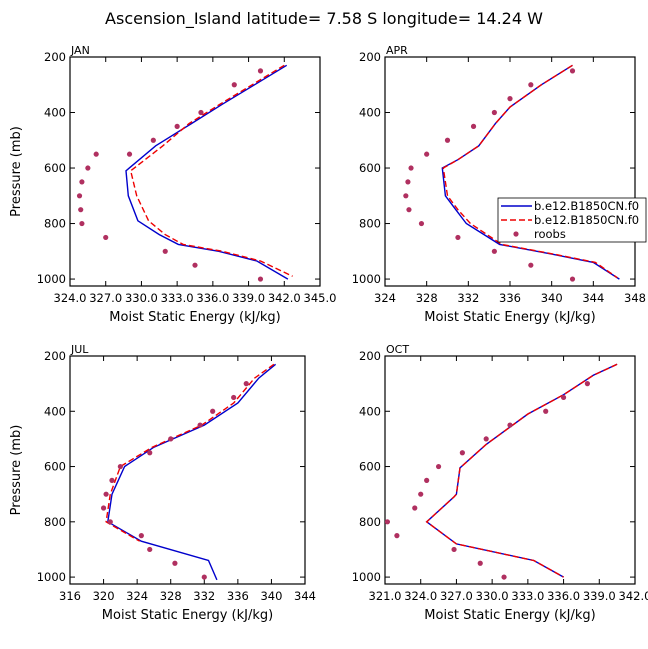 This screenshot has height=649, width=648. What do you see at coordinates (527, 596) in the screenshot?
I see `x-tick-label: 333.0` at bounding box center [527, 596].